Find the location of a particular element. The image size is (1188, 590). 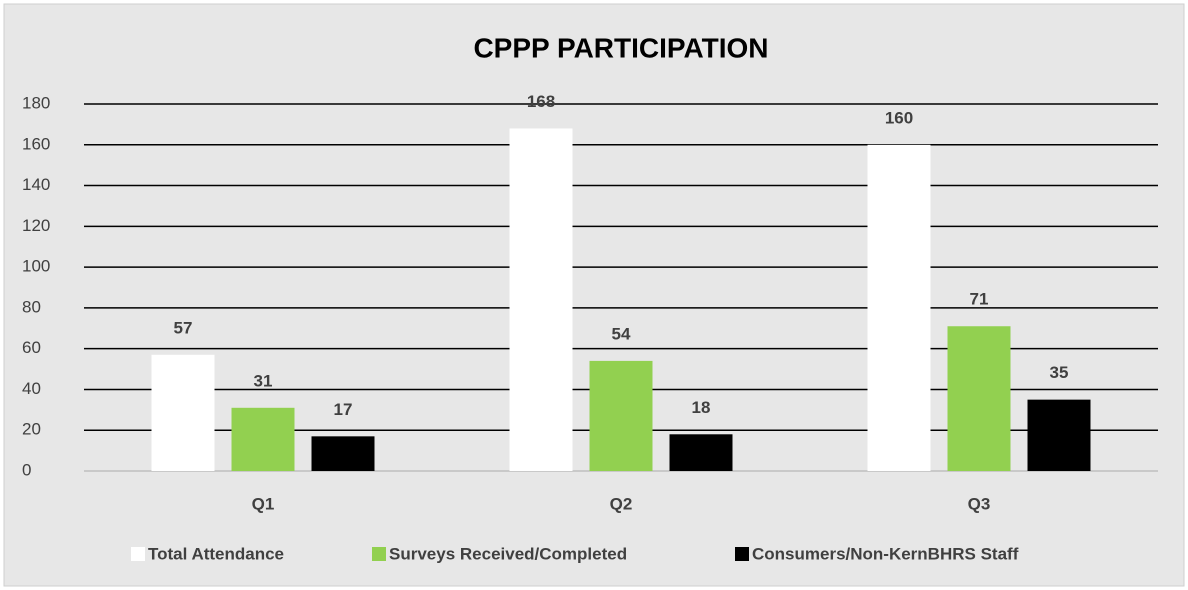

legend-label: Total Attendance is located at coordinates (216, 553).